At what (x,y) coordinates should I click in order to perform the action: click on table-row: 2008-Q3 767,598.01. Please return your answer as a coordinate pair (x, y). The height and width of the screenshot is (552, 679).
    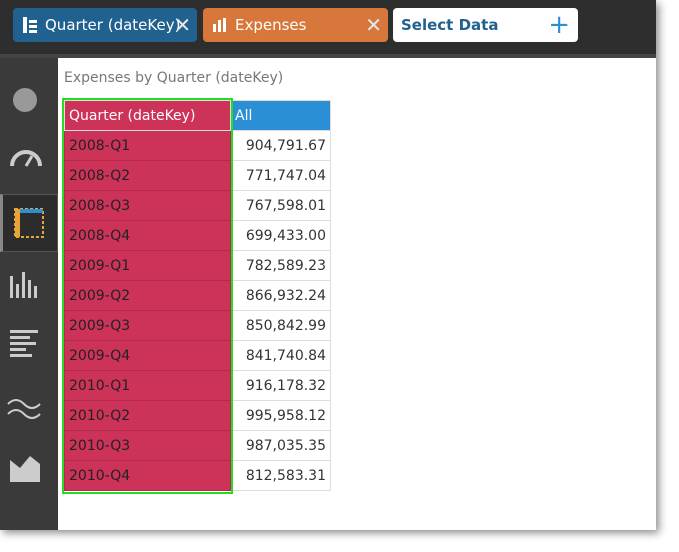
    Looking at the image, I should click on (197, 205).